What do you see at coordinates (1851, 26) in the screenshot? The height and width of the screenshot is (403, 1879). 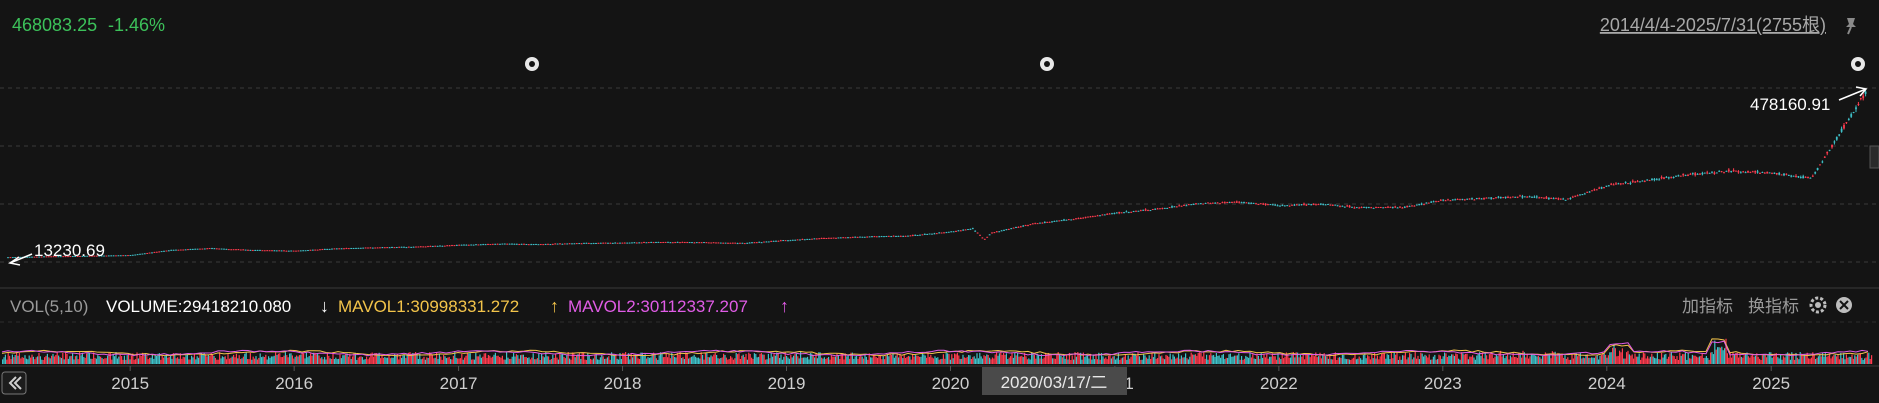 I see `pin-icon` at bounding box center [1851, 26].